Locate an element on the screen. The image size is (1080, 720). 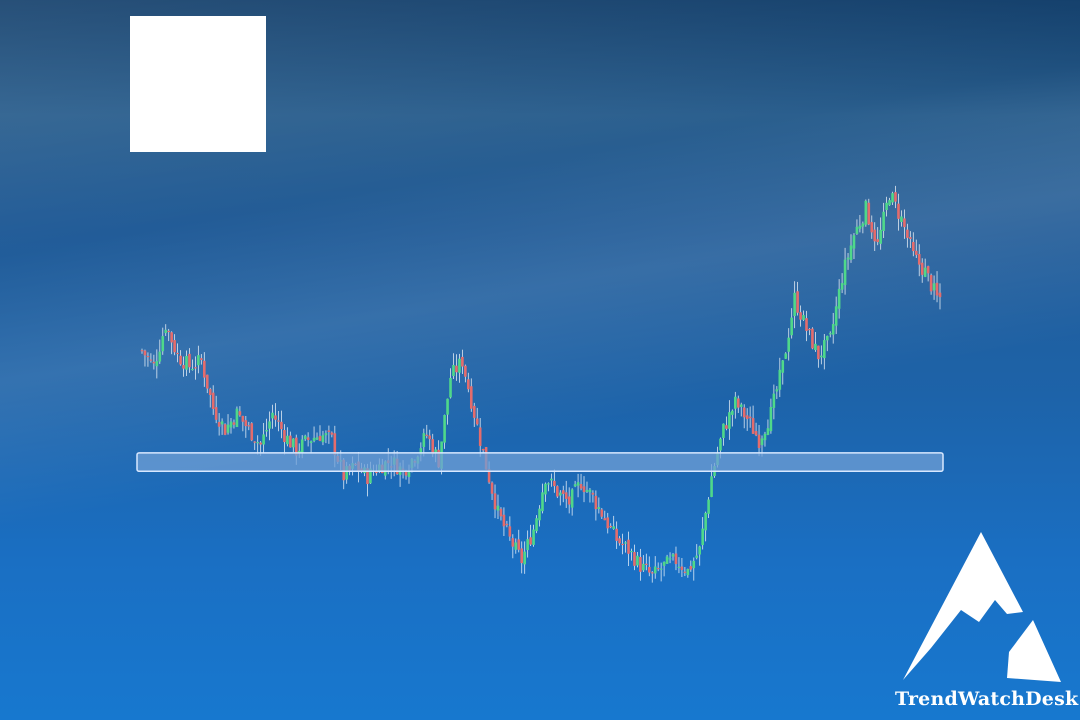
brand-name: TrendWatchDesk is located at coordinates (987, 699).